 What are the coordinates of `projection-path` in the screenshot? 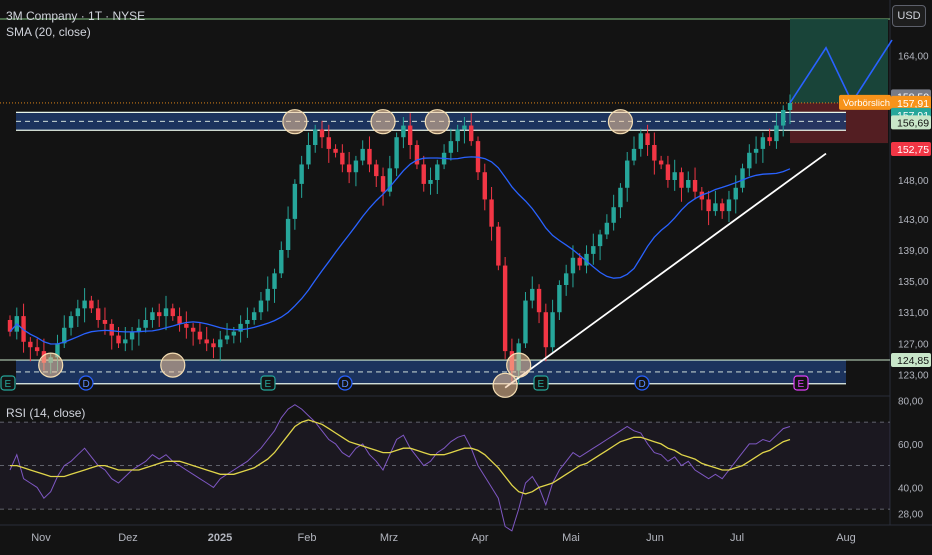 It's located at (841, 71).